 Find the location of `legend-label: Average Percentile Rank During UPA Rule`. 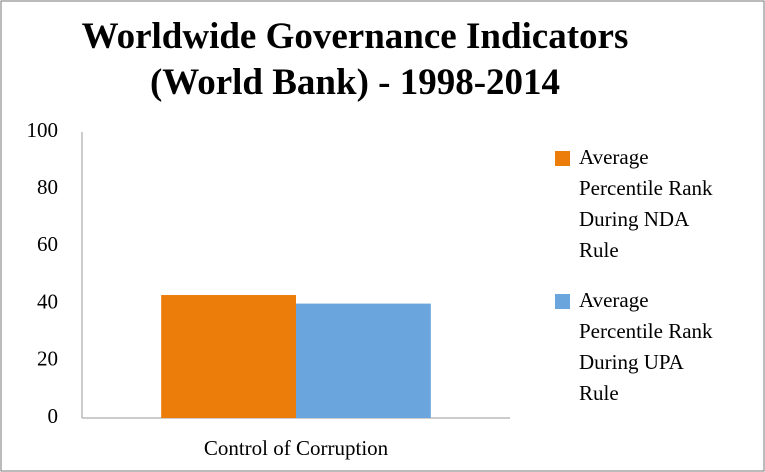

legend-label: Average Percentile Rank During UPA Rule is located at coordinates (646, 346).